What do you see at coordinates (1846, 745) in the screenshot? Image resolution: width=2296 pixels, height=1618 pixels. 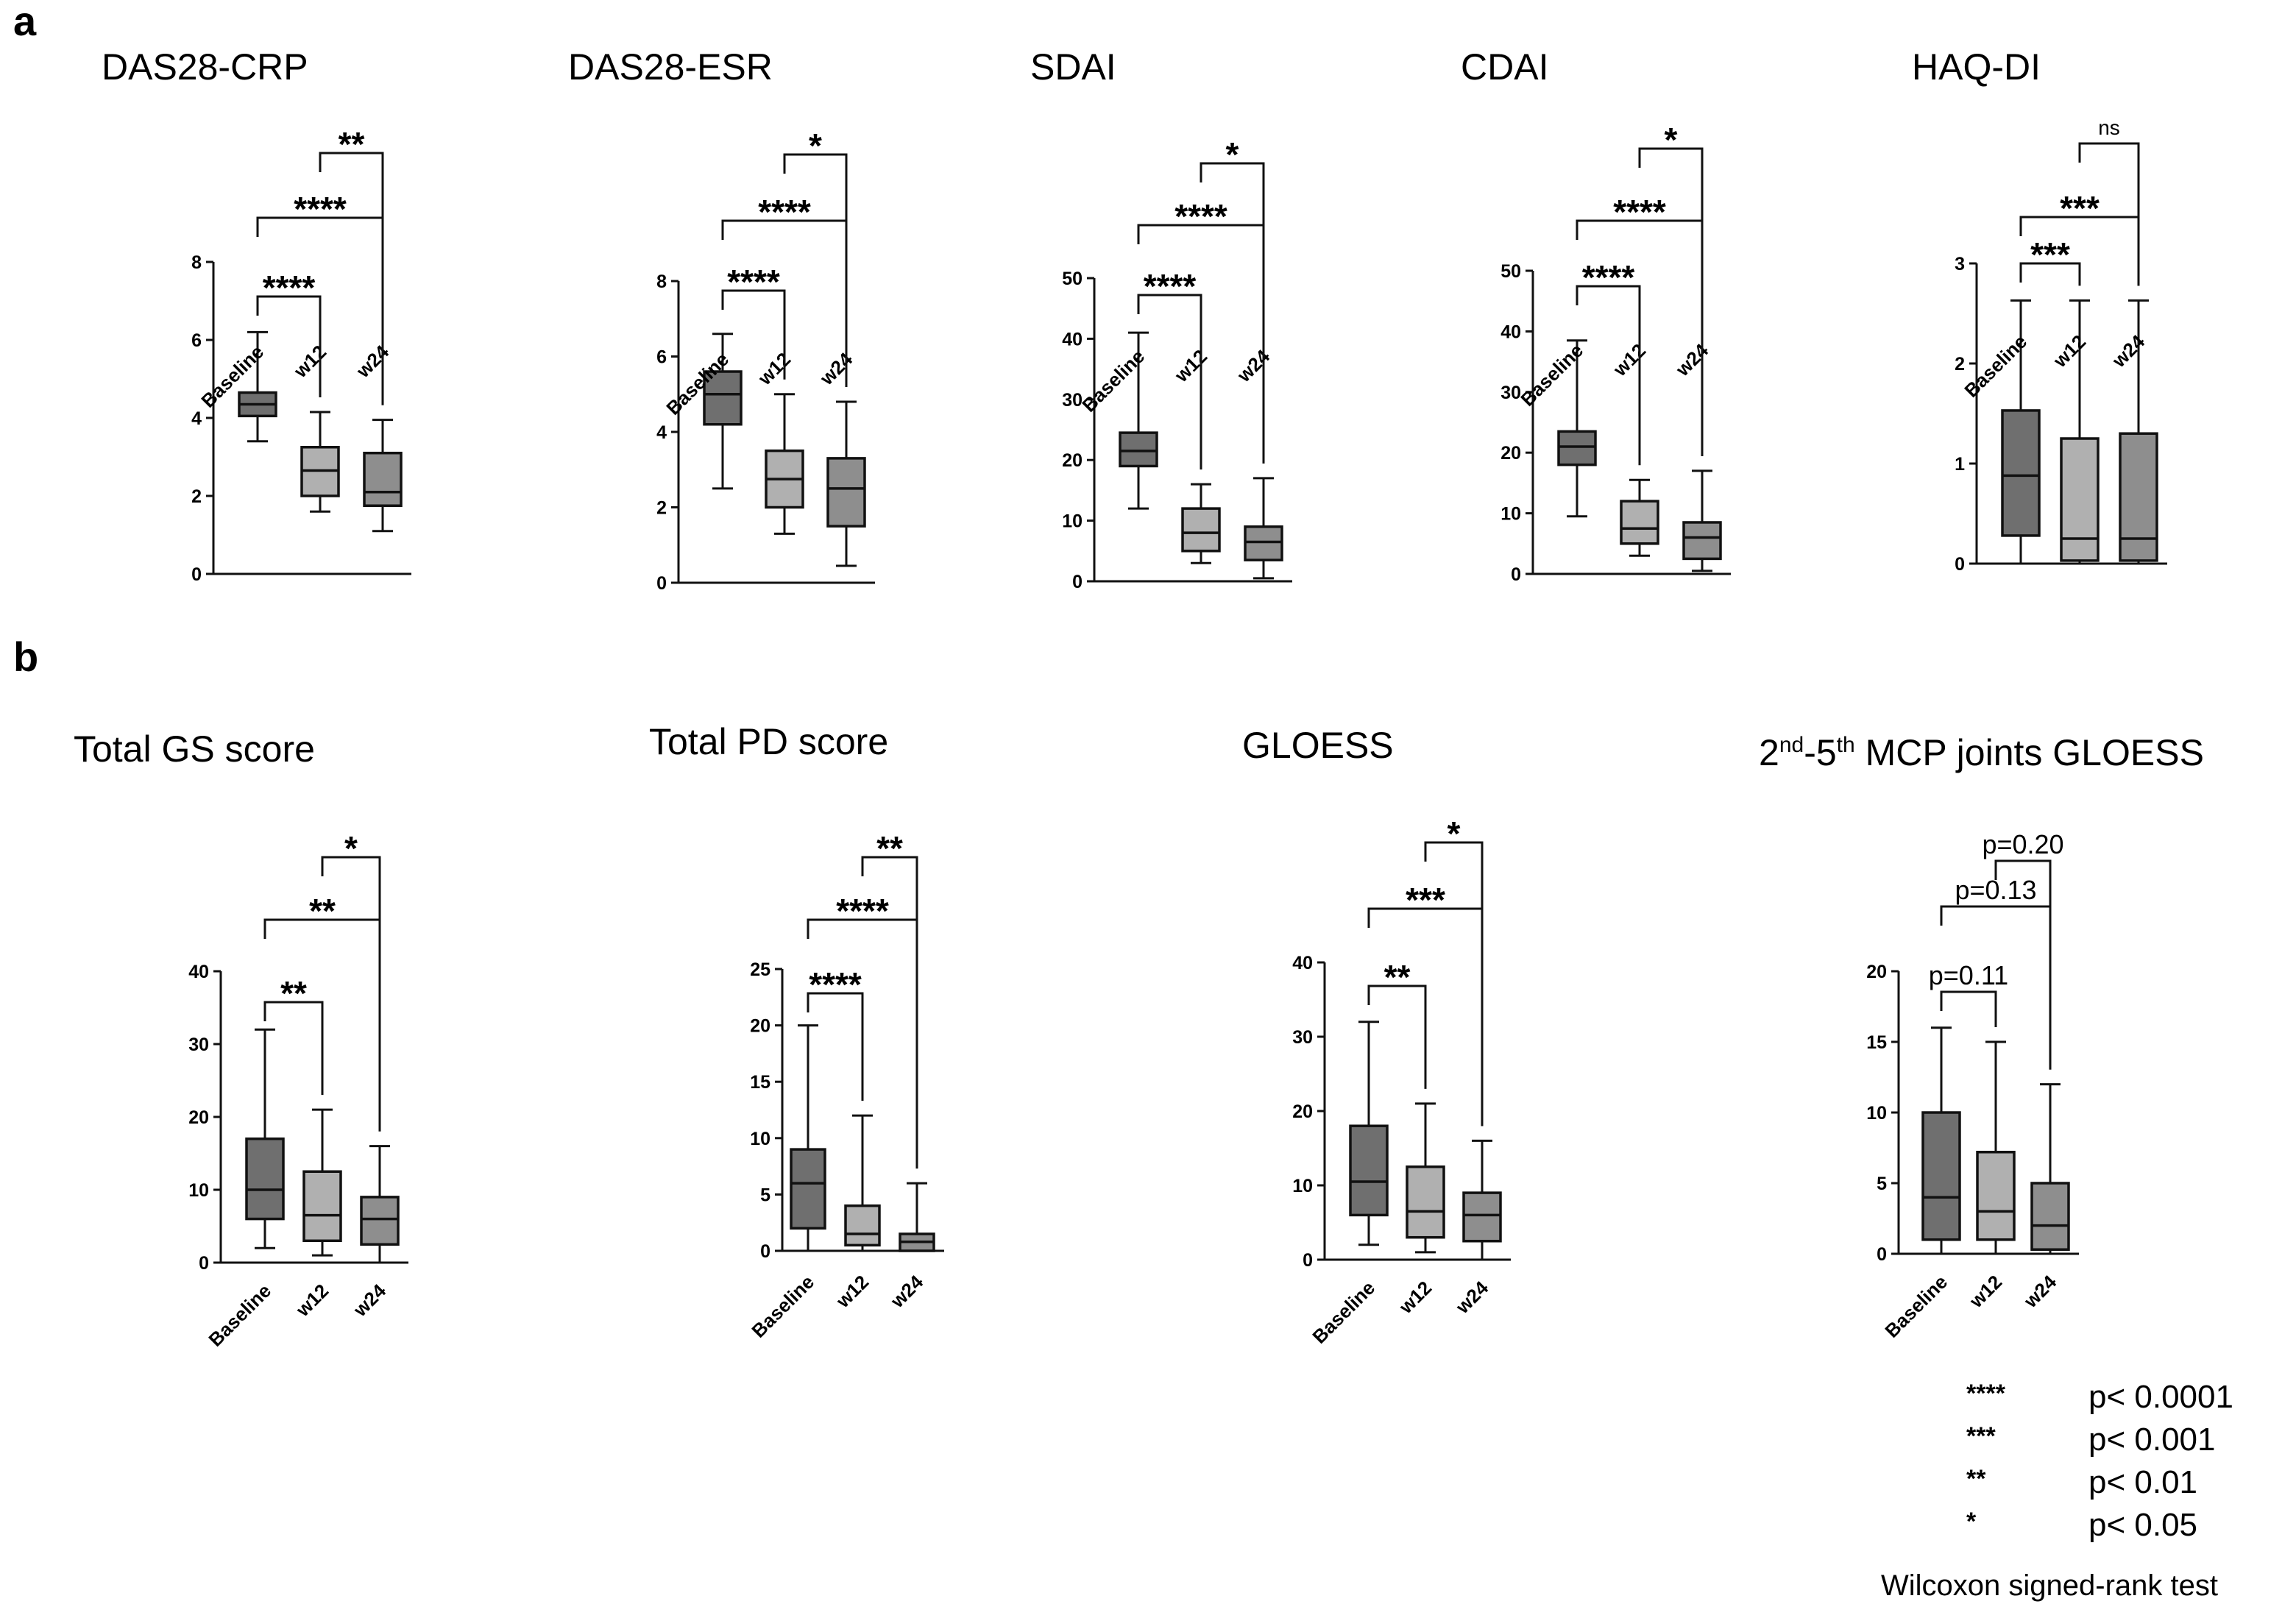 I see `title-sup-th: th` at bounding box center [1846, 745].